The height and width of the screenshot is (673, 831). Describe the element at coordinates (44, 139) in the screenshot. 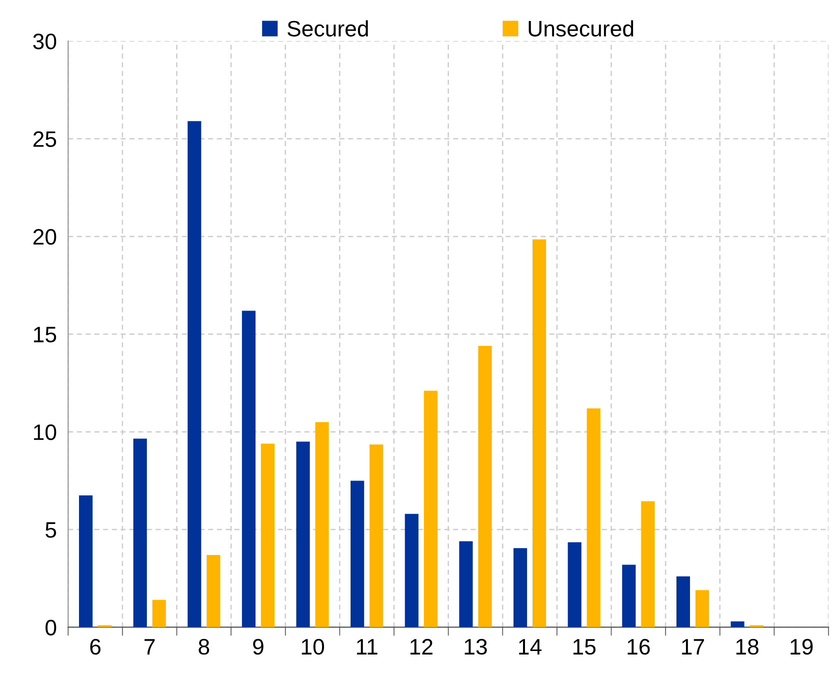

I see `y-tick-label: 25` at that location.